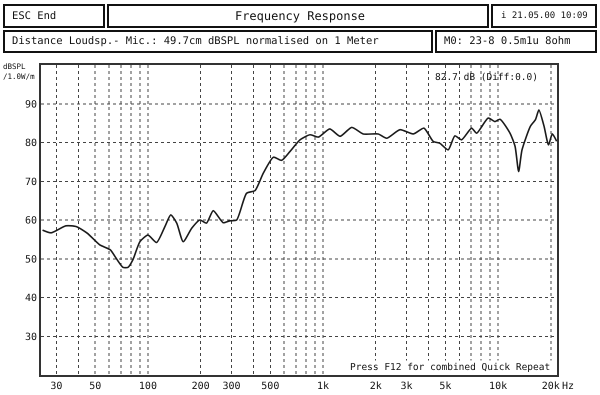 This screenshot has height=395, width=600. I want to click on annotation: Press F12 for combined Quick Repeat, so click(450, 367).